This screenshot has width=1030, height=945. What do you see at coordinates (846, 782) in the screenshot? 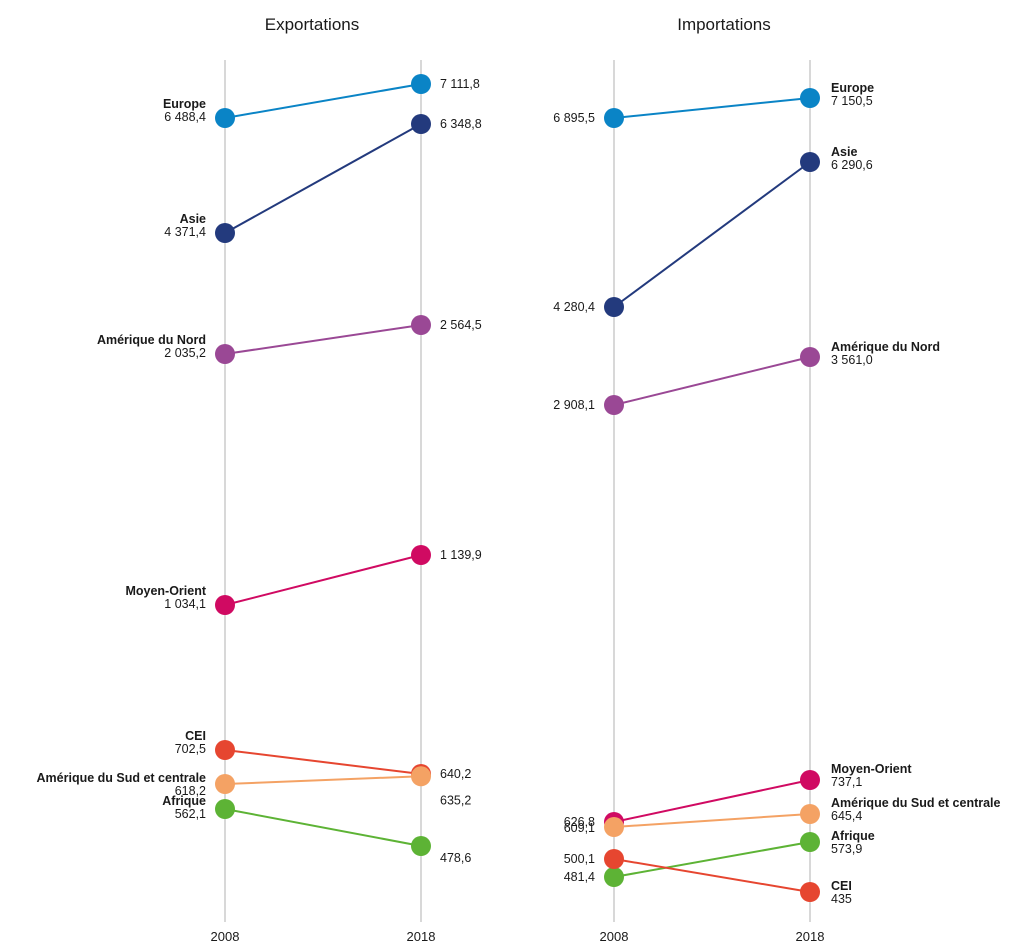
I see `data-label: 737,1` at bounding box center [846, 782].